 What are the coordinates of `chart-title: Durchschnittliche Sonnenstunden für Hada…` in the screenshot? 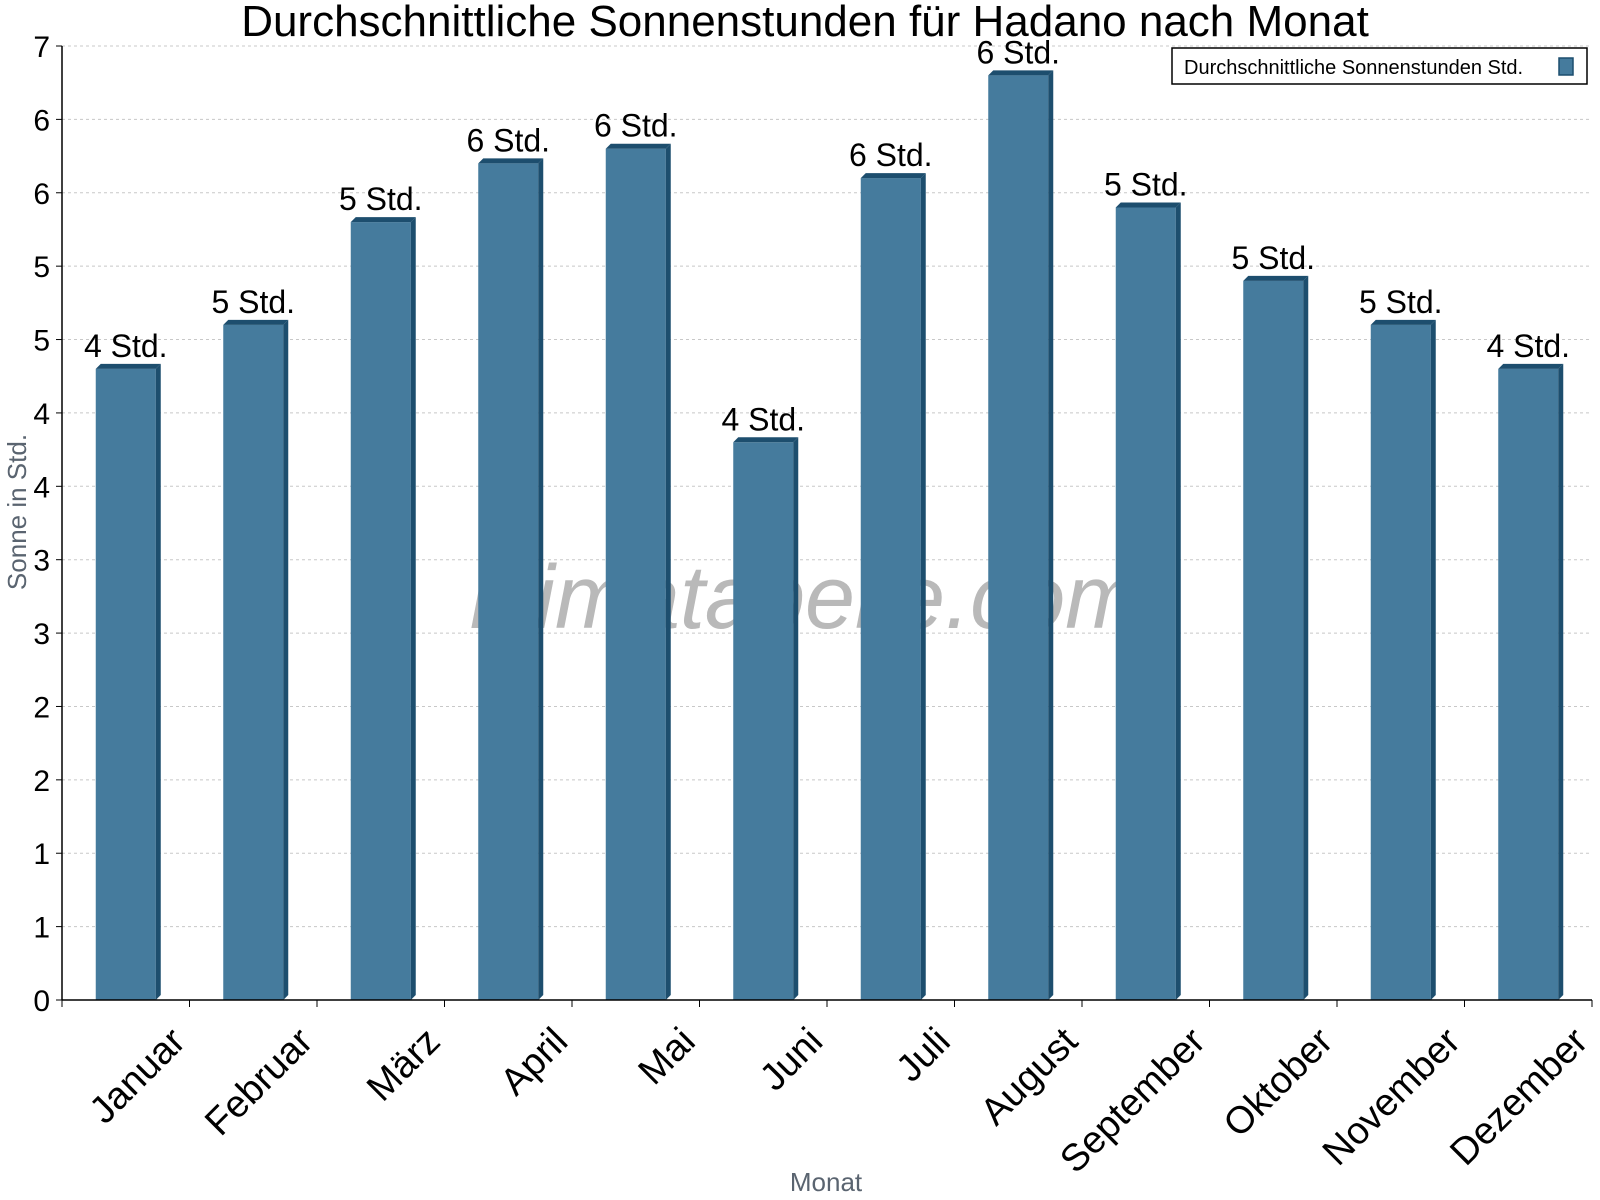 It's located at (805, 23).